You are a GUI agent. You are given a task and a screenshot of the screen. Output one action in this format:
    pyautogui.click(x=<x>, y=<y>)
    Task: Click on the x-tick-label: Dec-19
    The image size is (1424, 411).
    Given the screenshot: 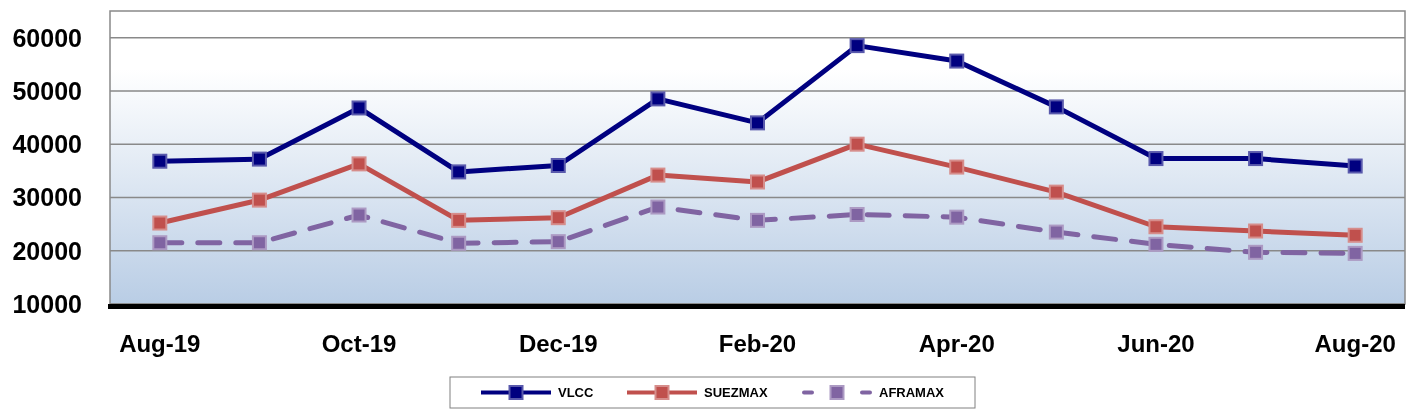 What is the action you would take?
    pyautogui.click(x=558, y=343)
    